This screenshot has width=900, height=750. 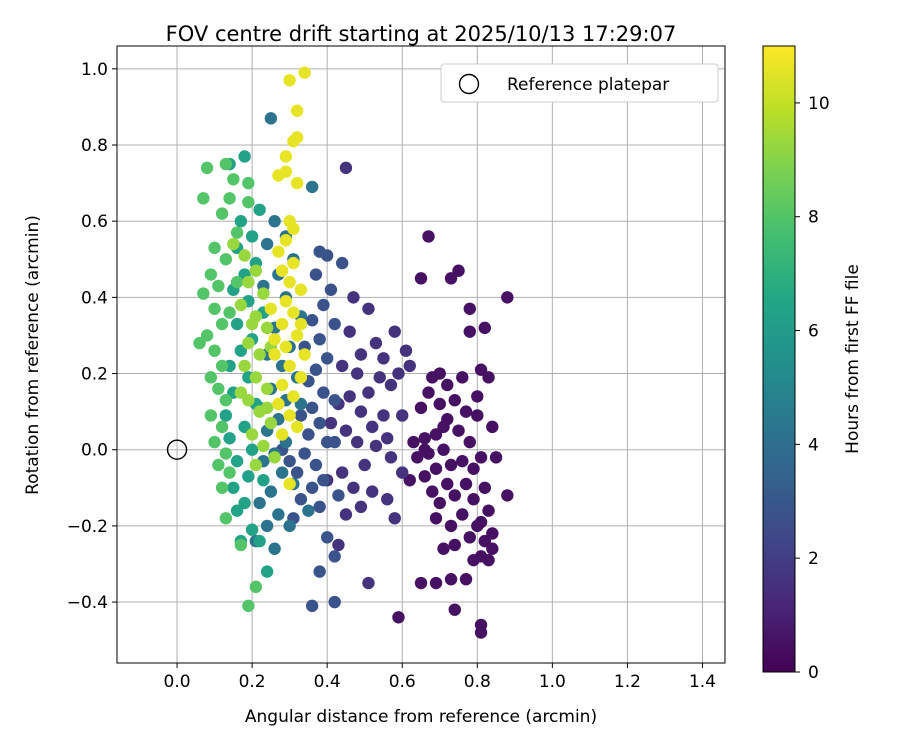 What do you see at coordinates (402, 682) in the screenshot?
I see `x-tick-label: 0.6` at bounding box center [402, 682].